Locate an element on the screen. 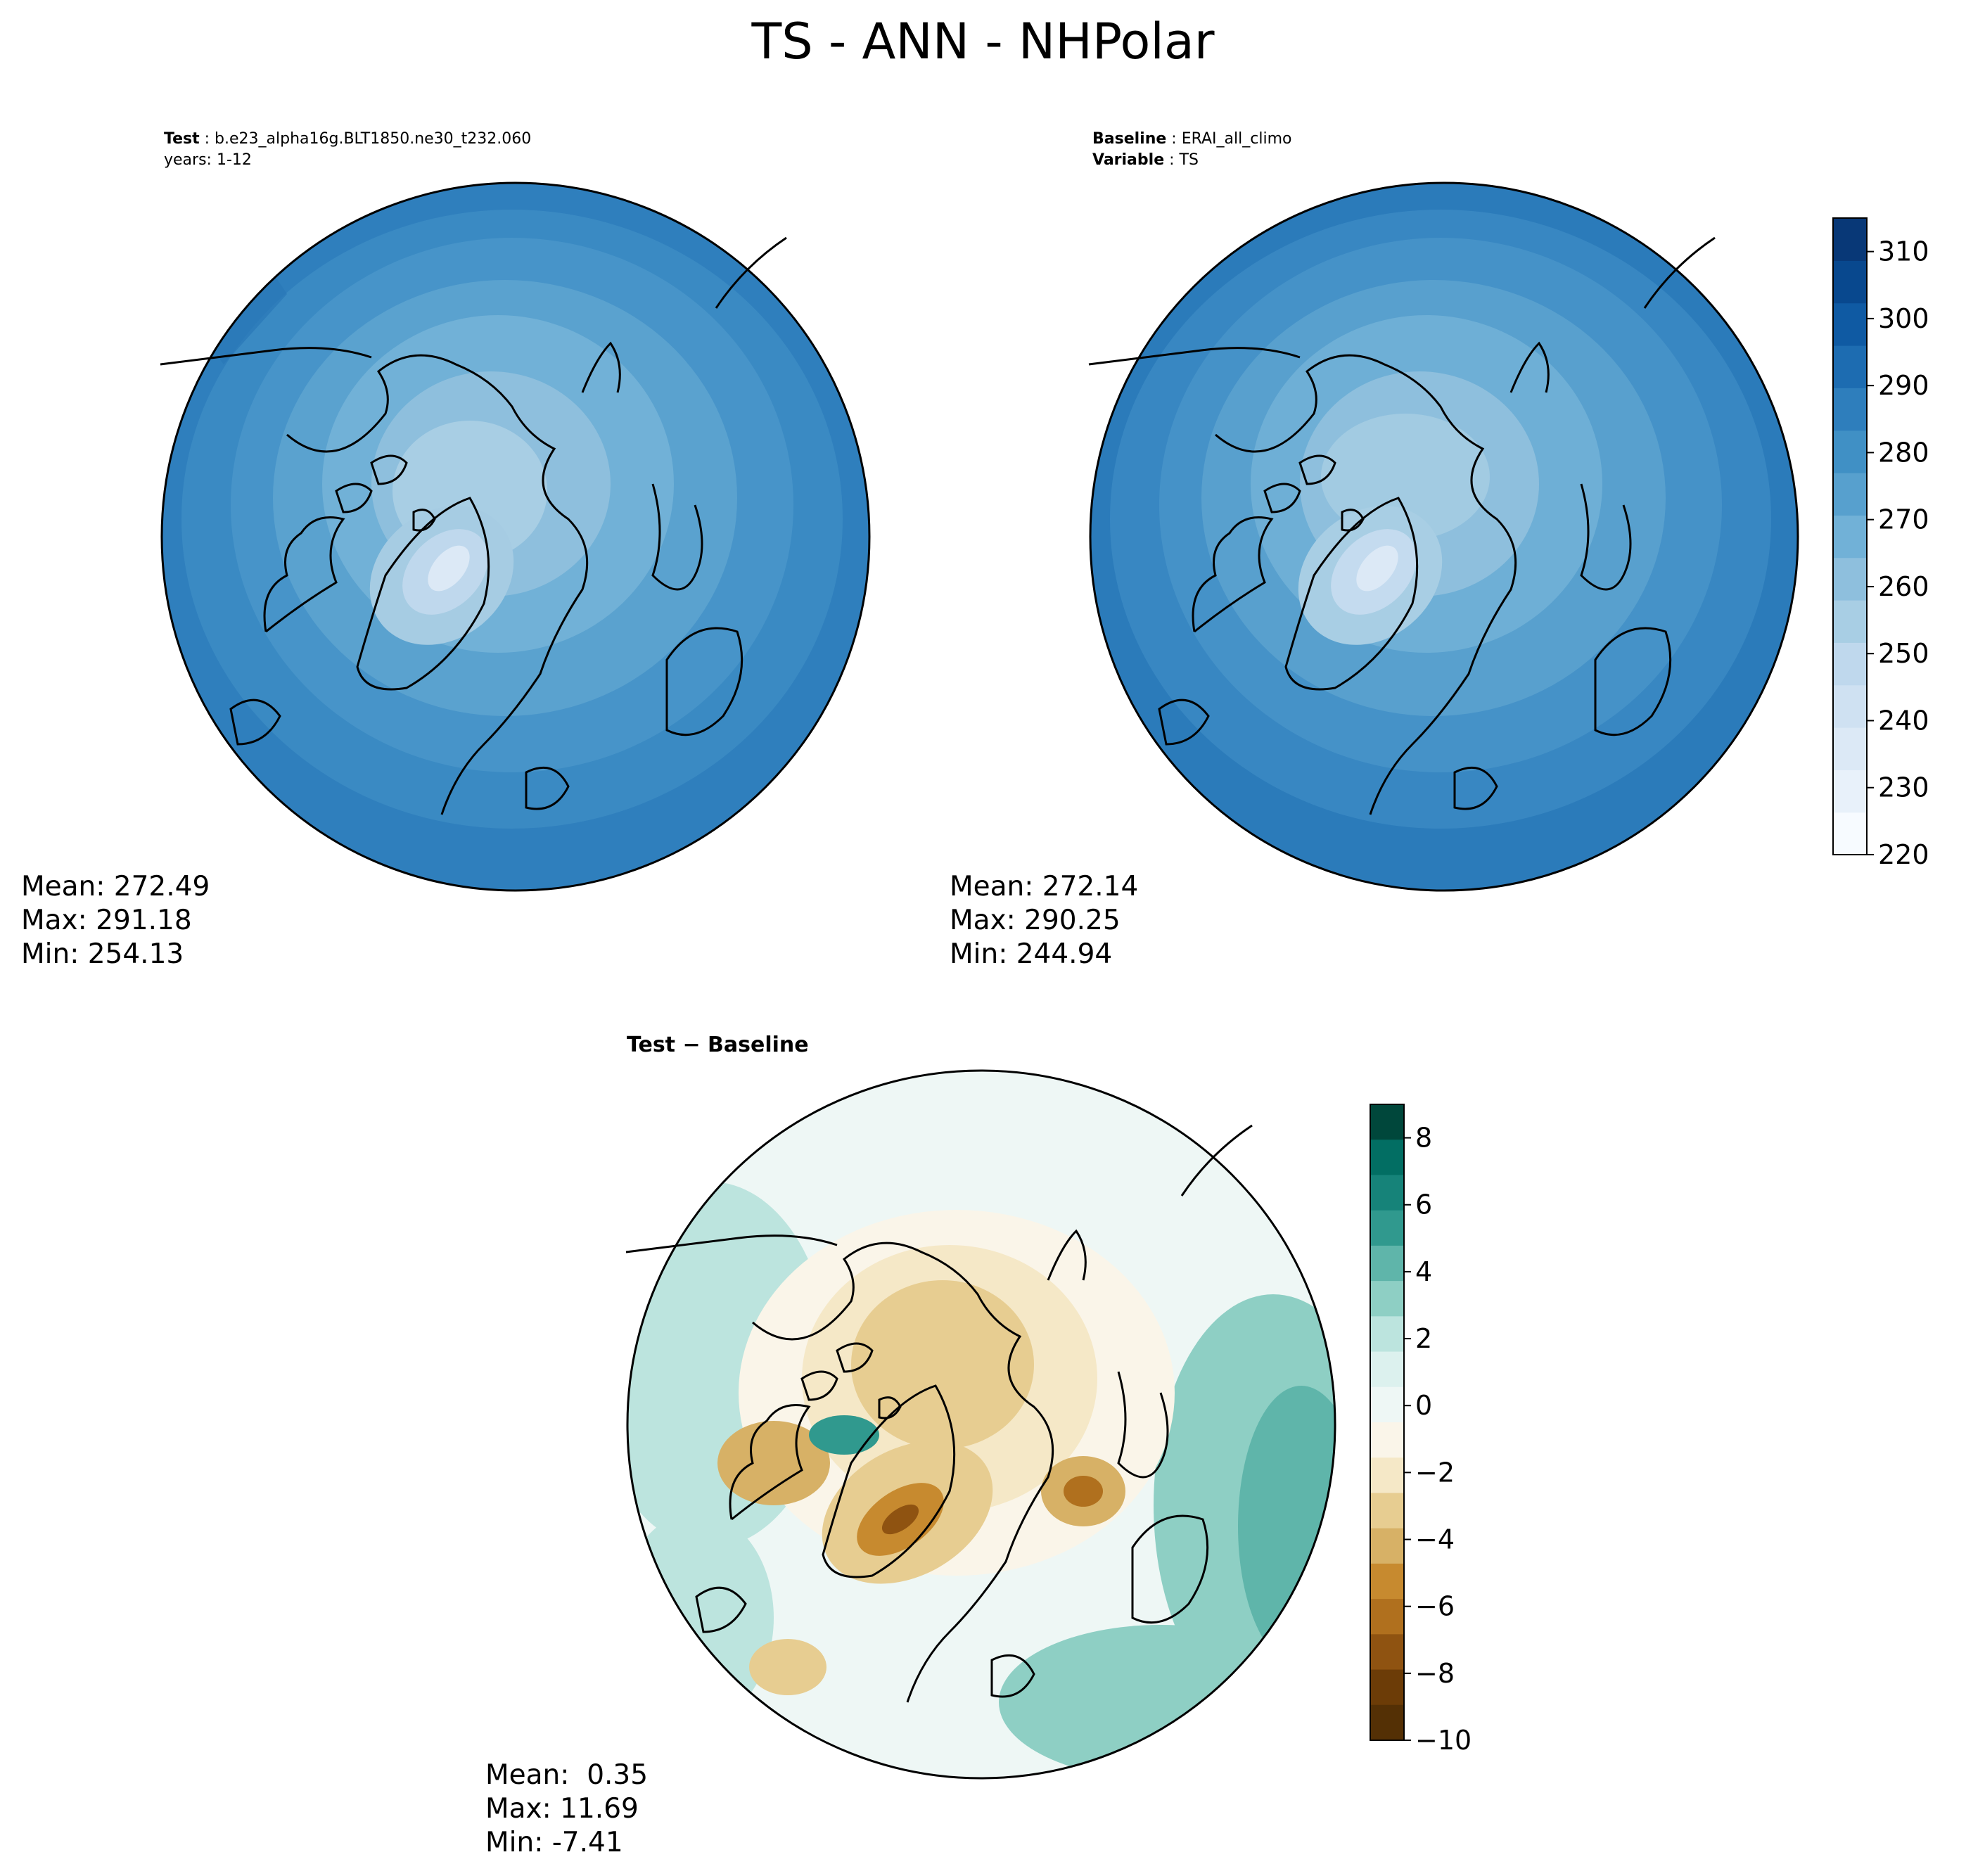 This screenshot has width=1966, height=1876. test-years: years: 1-12 is located at coordinates (208, 160).